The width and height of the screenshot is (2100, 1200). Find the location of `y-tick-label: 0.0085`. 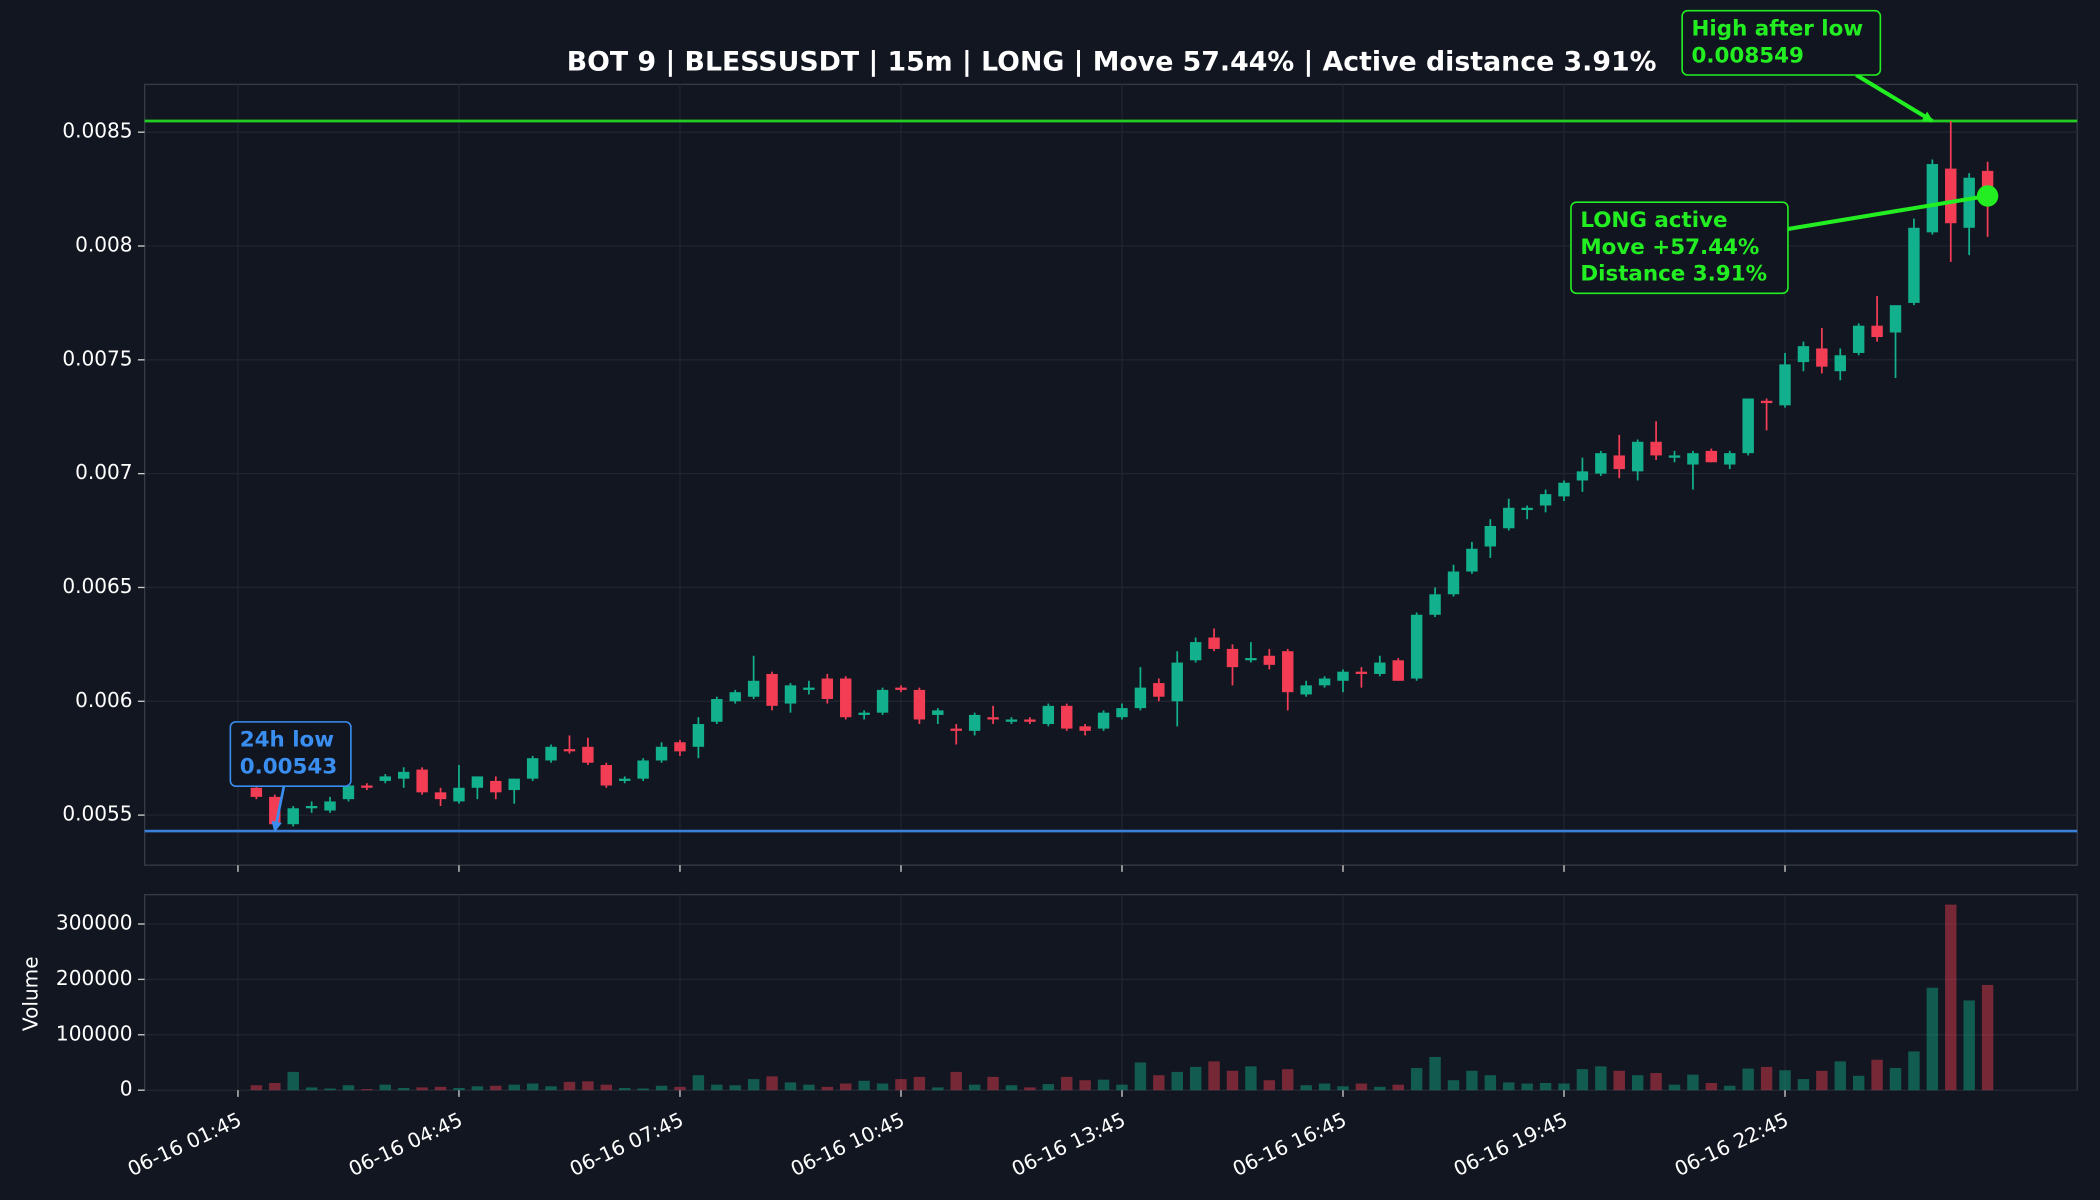

y-tick-label: 0.0085 is located at coordinates (97, 131).